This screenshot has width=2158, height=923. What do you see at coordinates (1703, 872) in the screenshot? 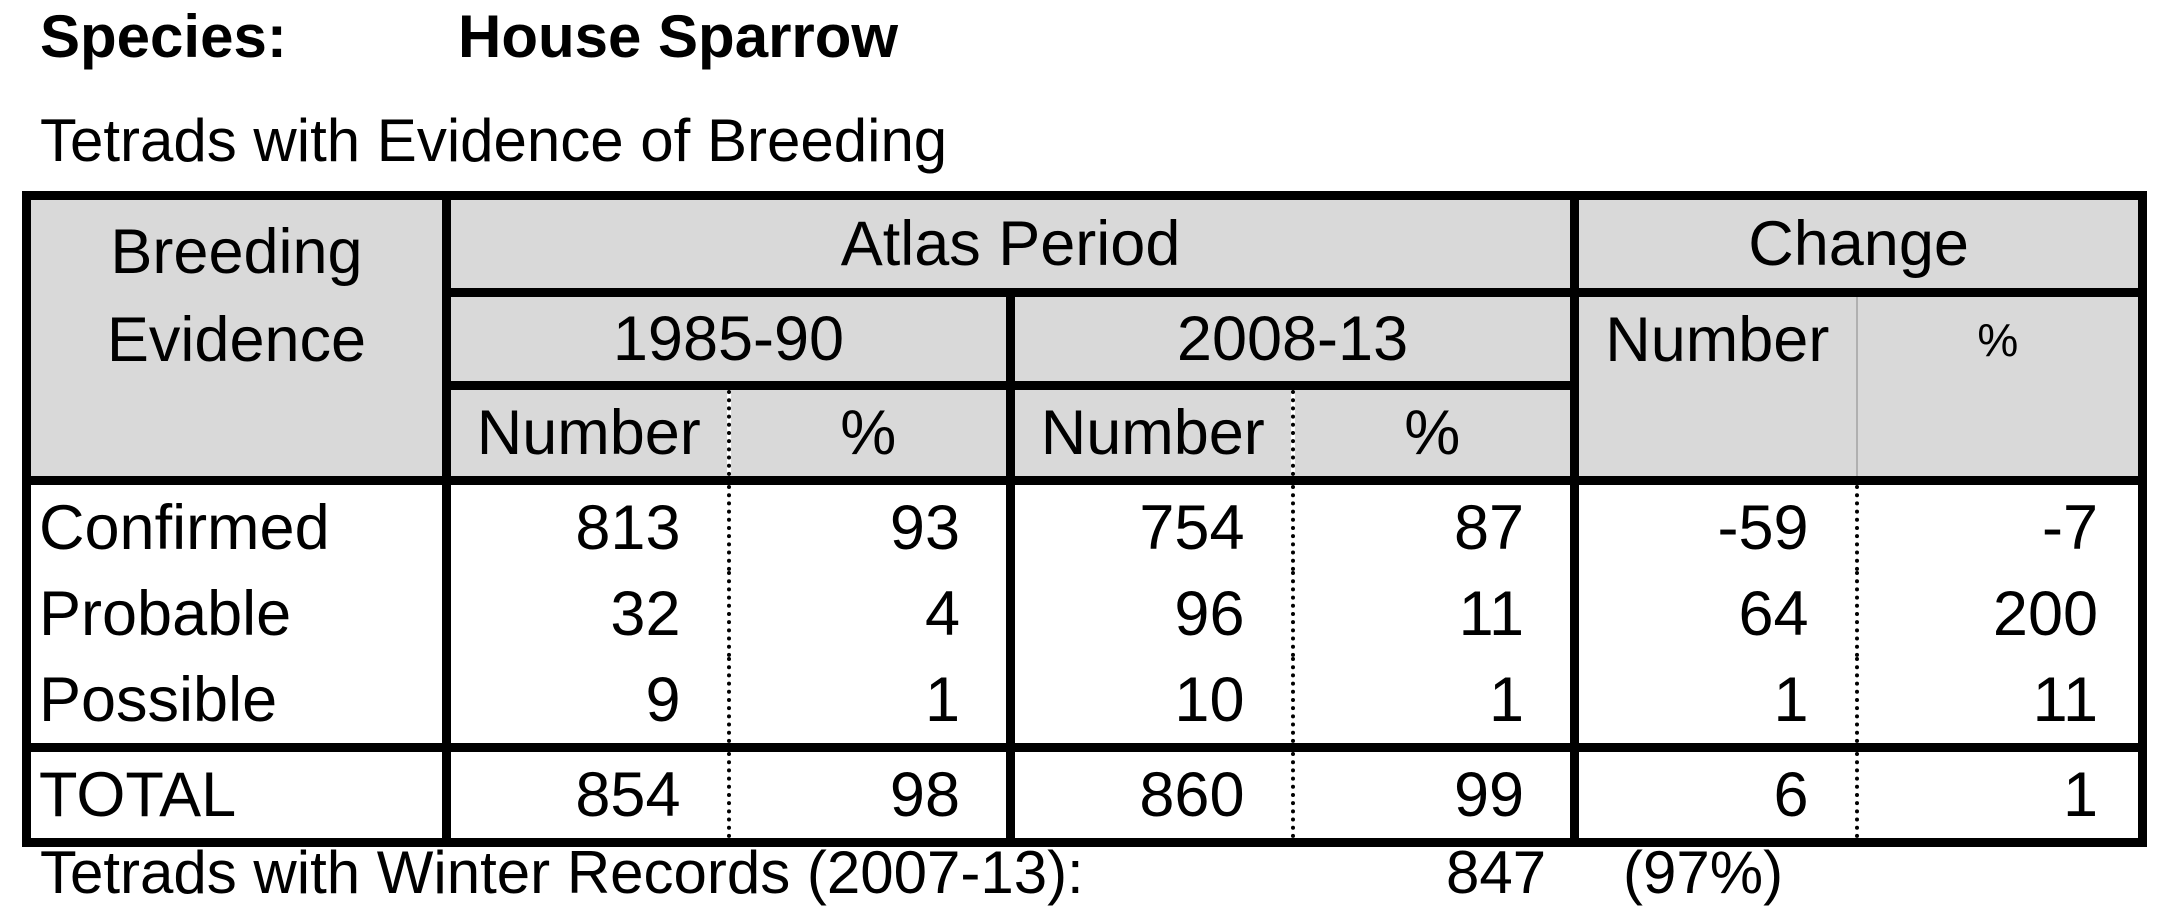
I see `winter-records-percent: (97%)` at bounding box center [1703, 872].